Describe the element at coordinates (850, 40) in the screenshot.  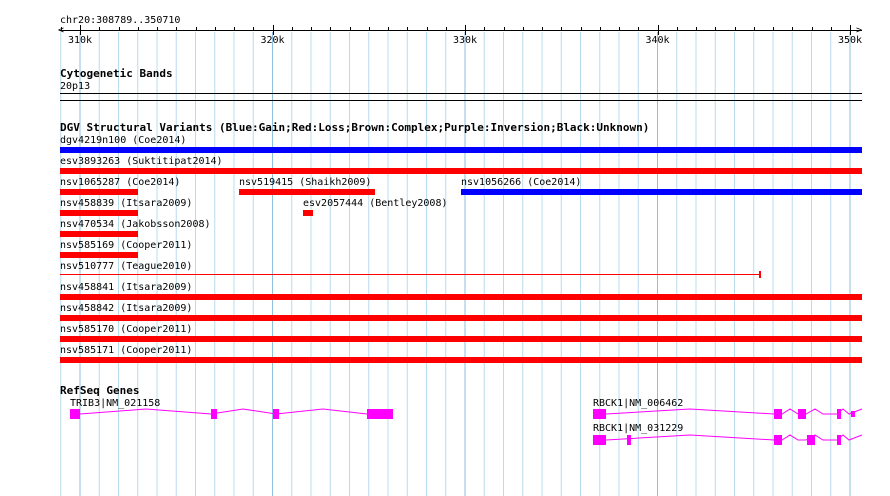
I see `ruler-tick-label: 350k` at that location.